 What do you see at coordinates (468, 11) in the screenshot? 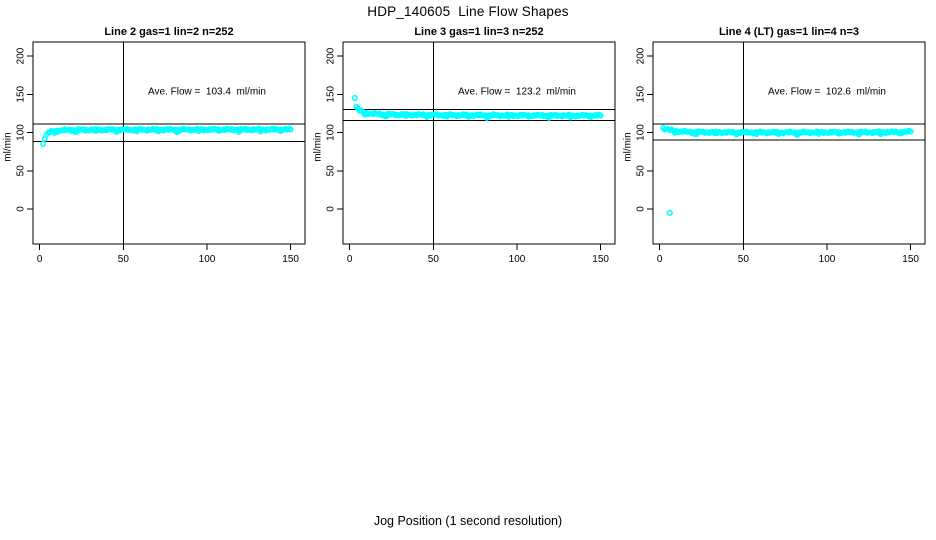
I see `figure-title: HDP_140605 Line Flow Shapes` at bounding box center [468, 11].